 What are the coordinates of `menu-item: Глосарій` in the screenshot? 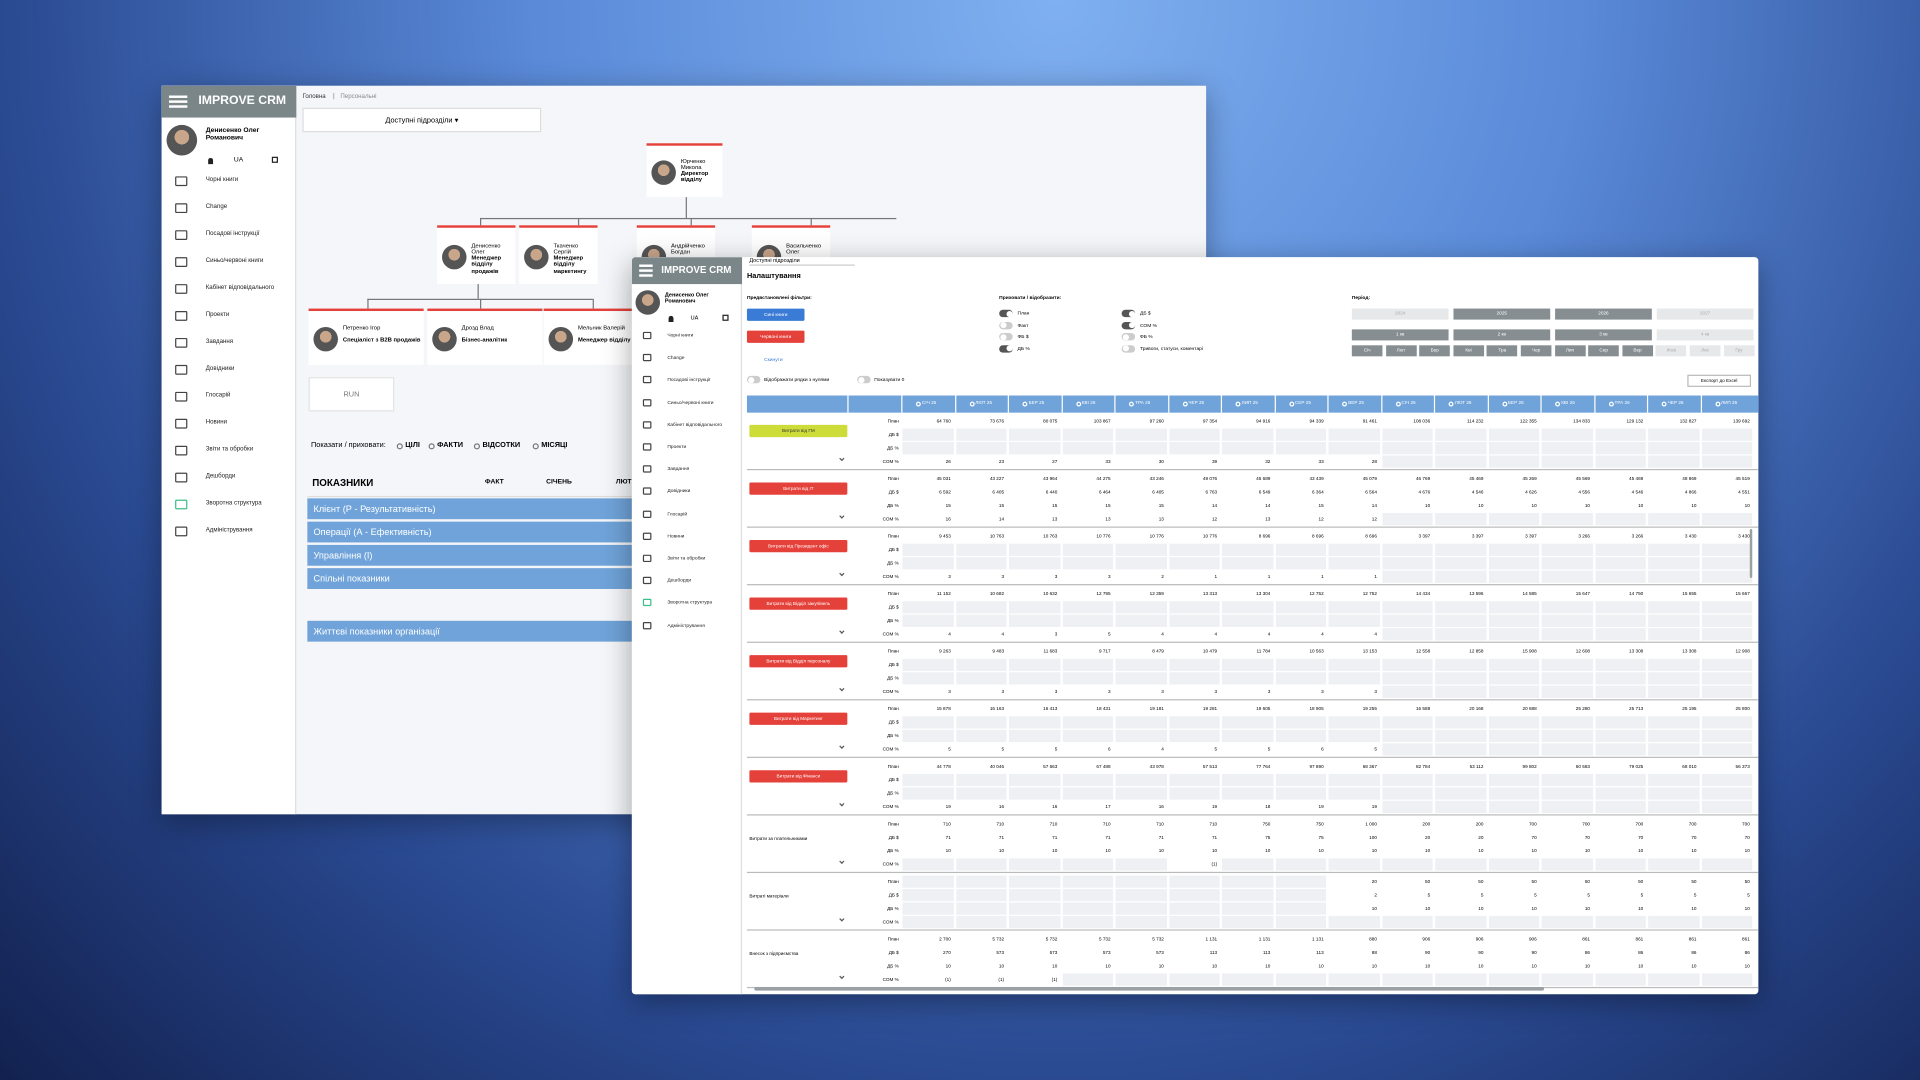 It's located at (677, 513).